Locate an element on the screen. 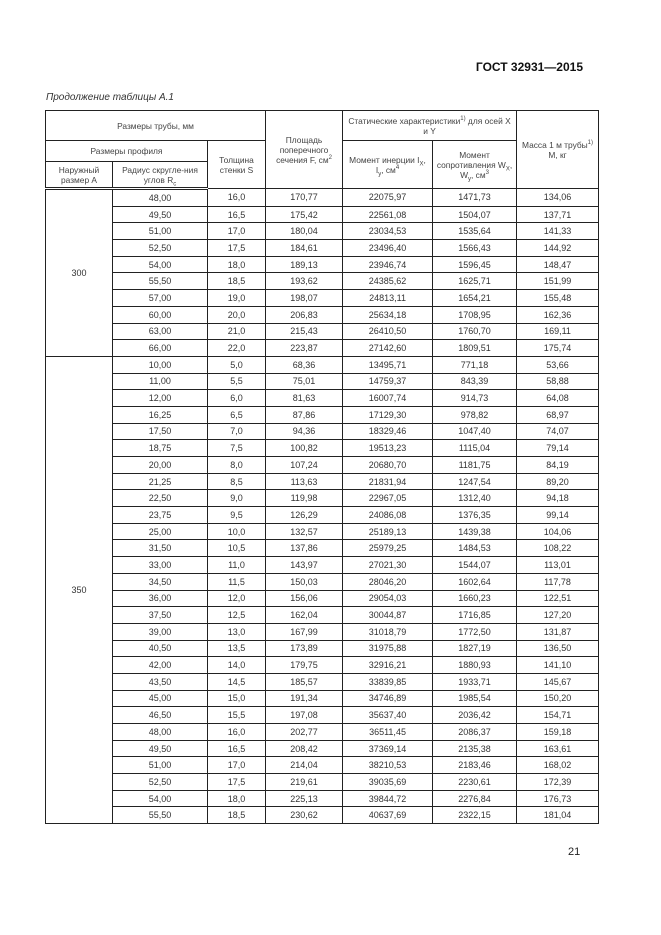  table-row: 39,00 13,0 167,99 31018,79 1772,50 131,87 is located at coordinates (323, 631).